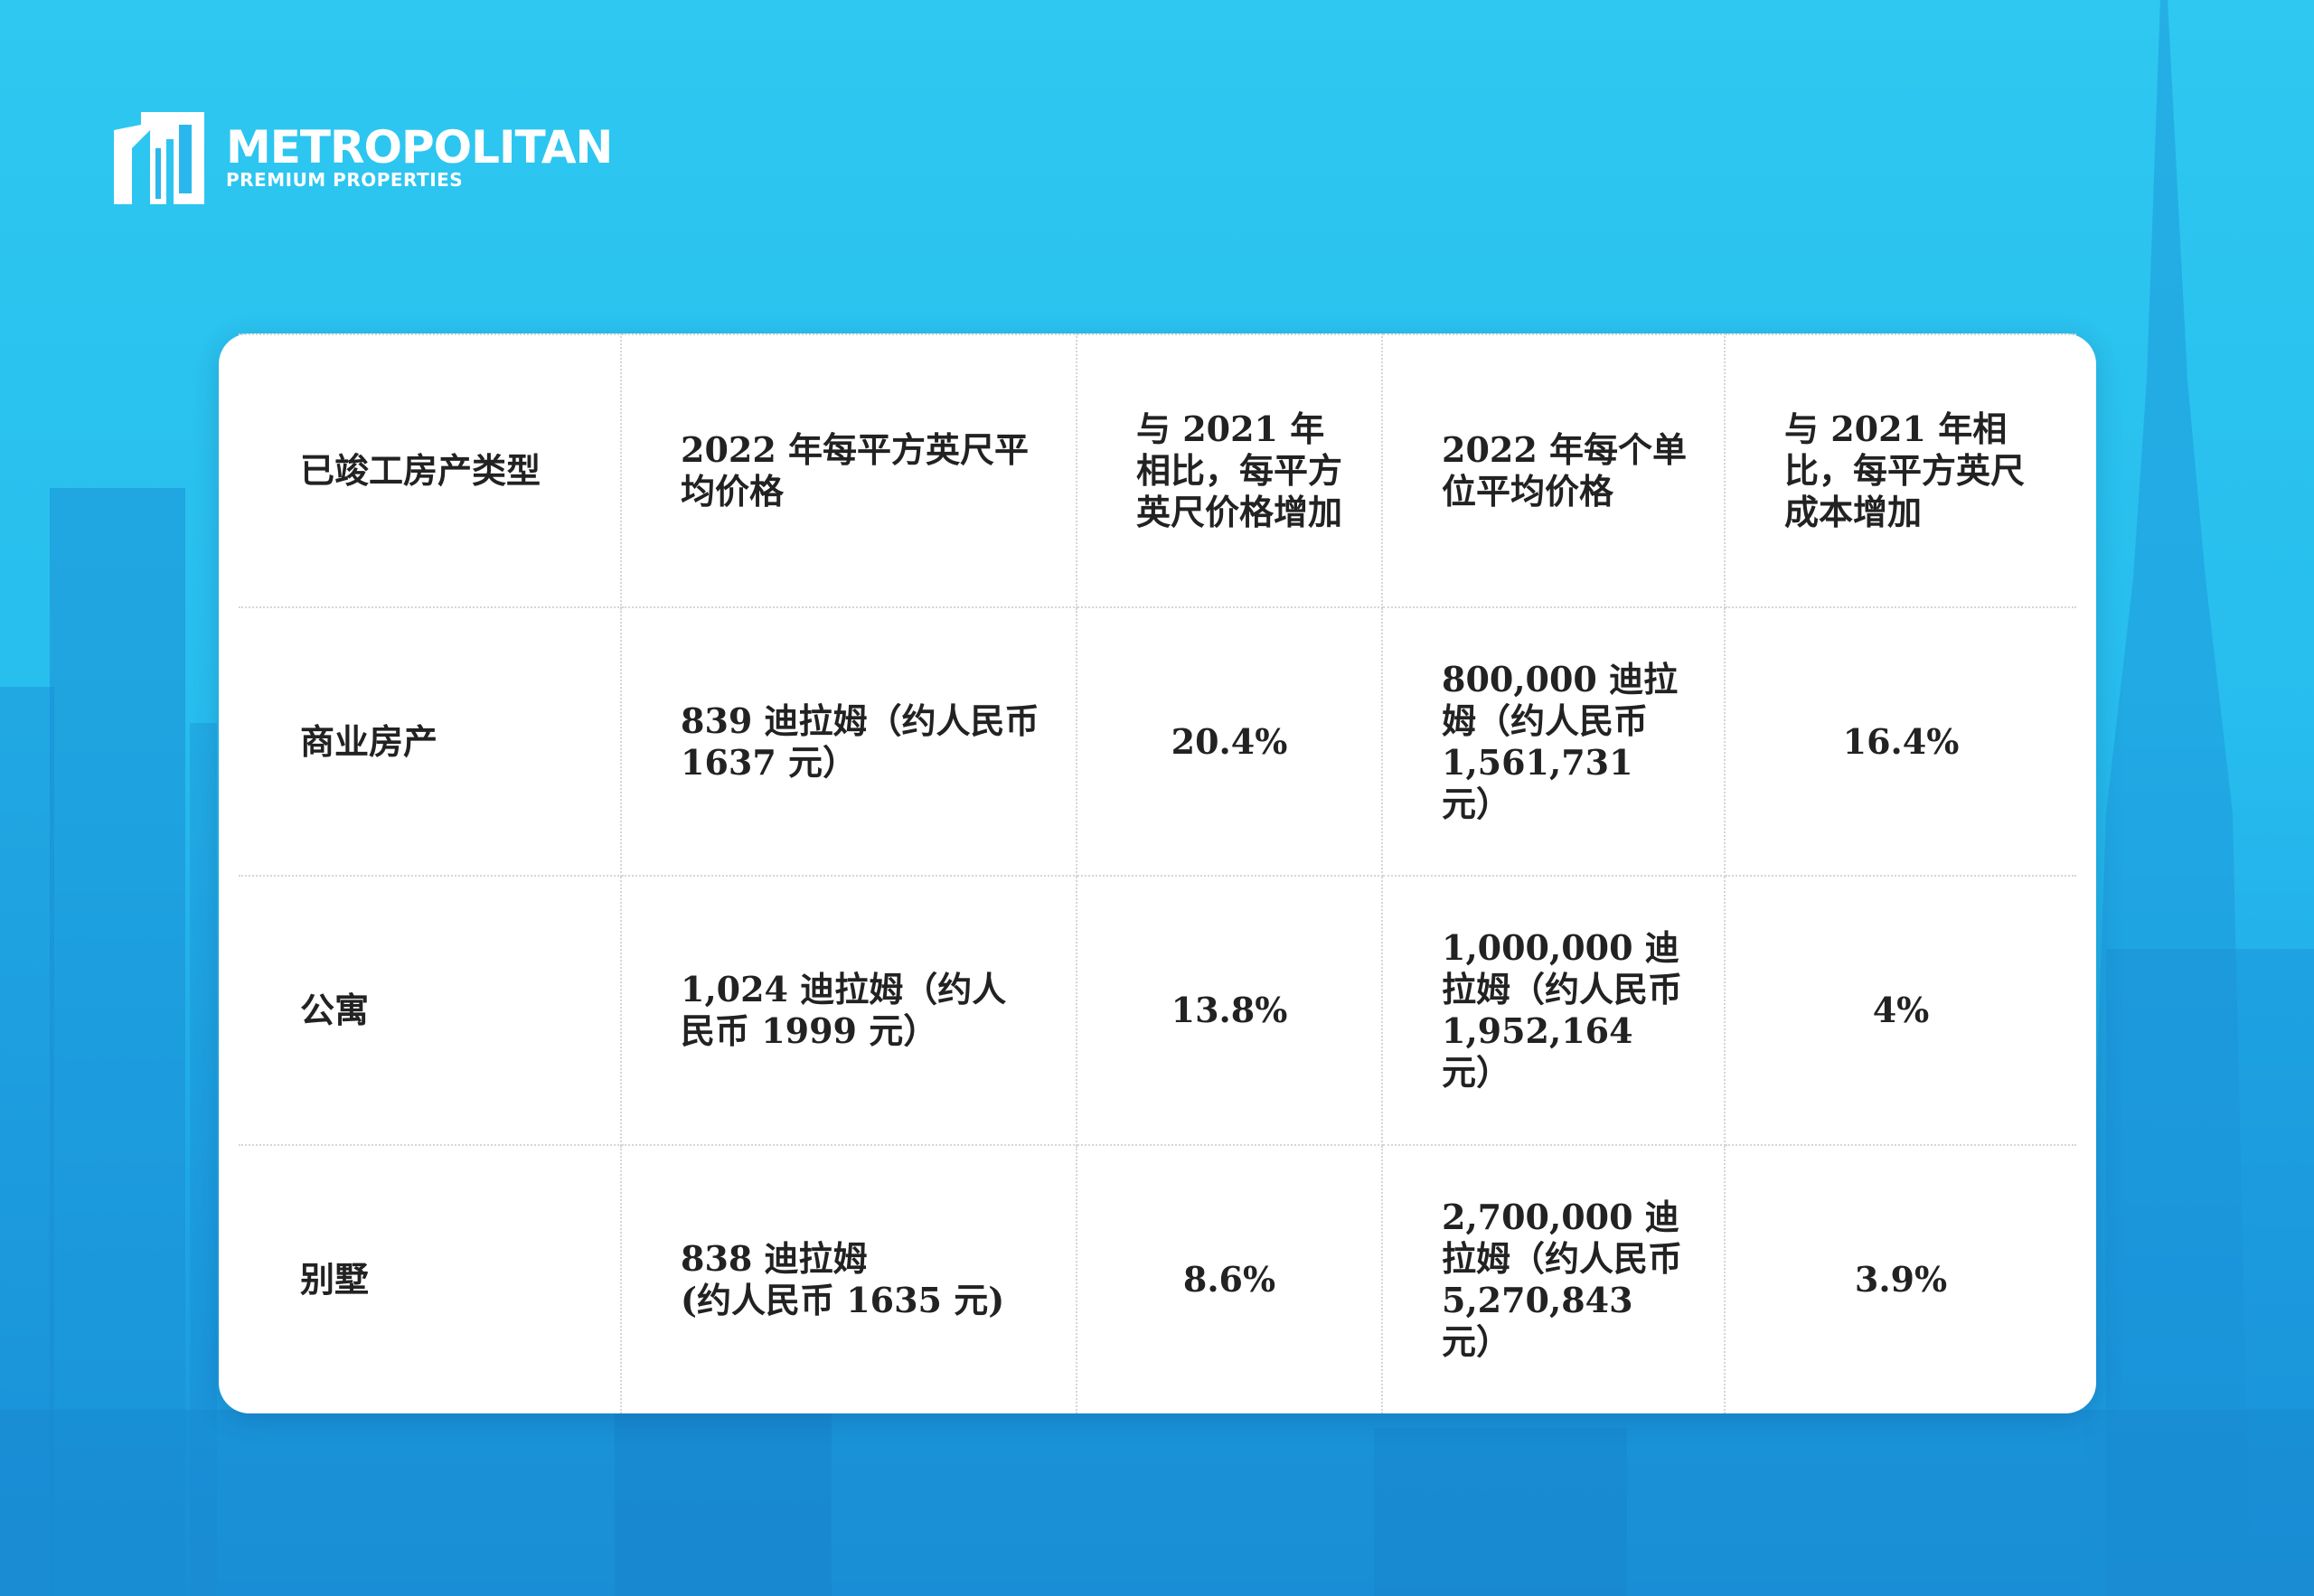 The image size is (2314, 1596). I want to click on header-cell: 与 2021 年相比，每平方英尺价格增加, so click(1230, 471).